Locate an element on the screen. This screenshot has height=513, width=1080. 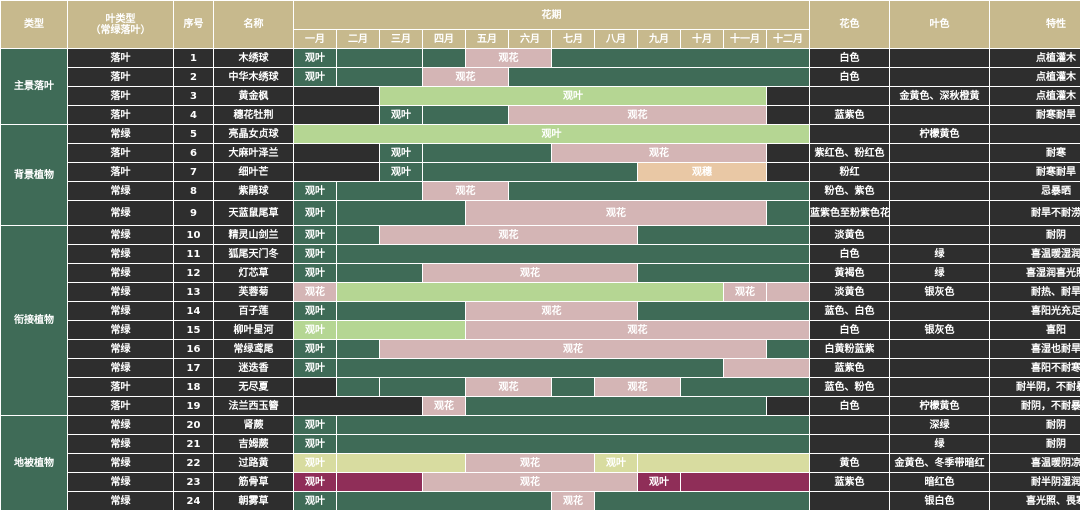
flower-color-cell: 粉色、紫色 is located at coordinates (849, 191).